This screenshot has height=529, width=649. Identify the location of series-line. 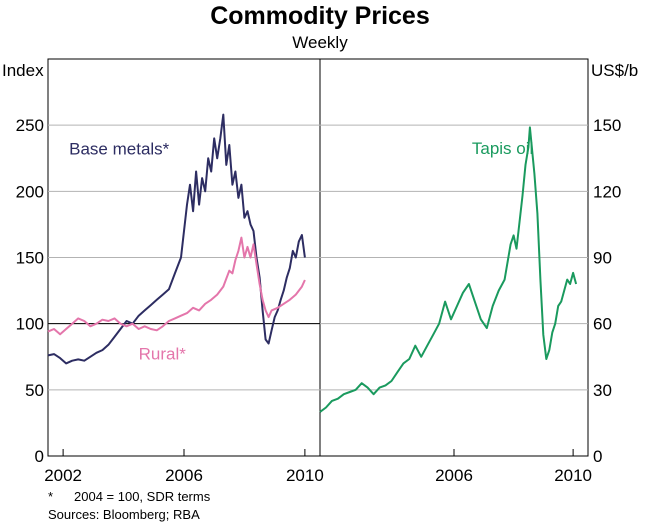
(176, 286).